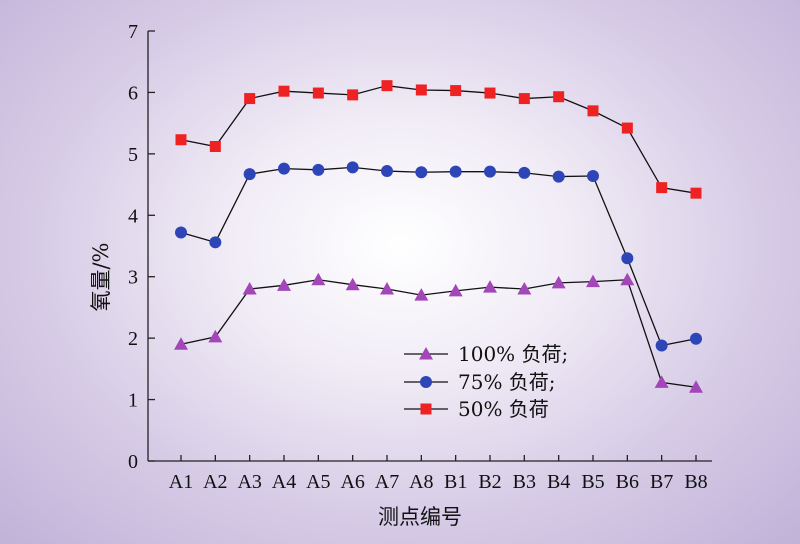 The width and height of the screenshot is (800, 544). Describe the element at coordinates (101, 276) in the screenshot. I see `y-axis-title: 氧量/%` at that location.